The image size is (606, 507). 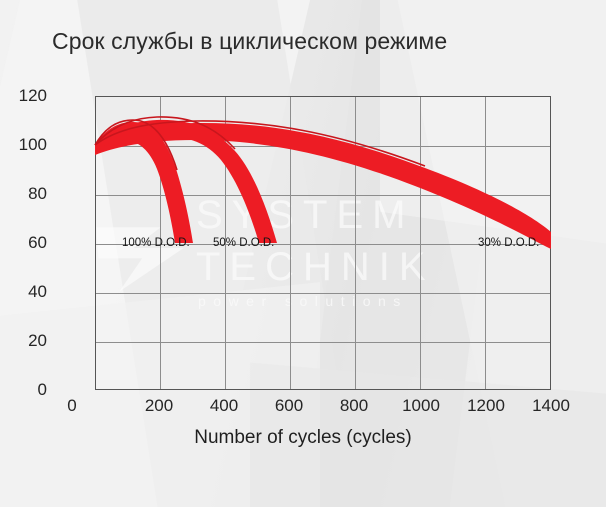 What do you see at coordinates (144, 182) in the screenshot?
I see `curve-band-100-dod` at bounding box center [144, 182].